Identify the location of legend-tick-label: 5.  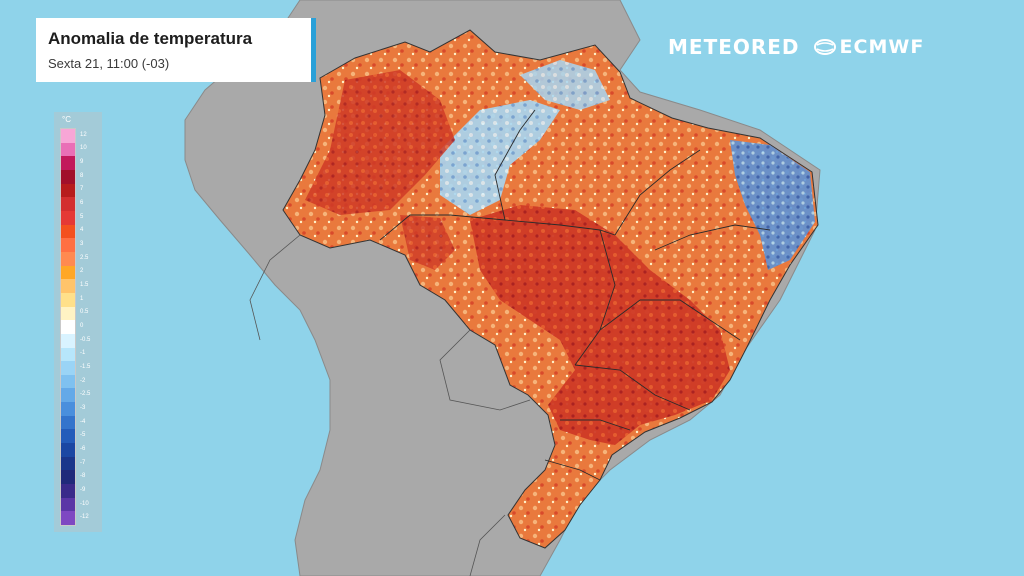
(82, 216).